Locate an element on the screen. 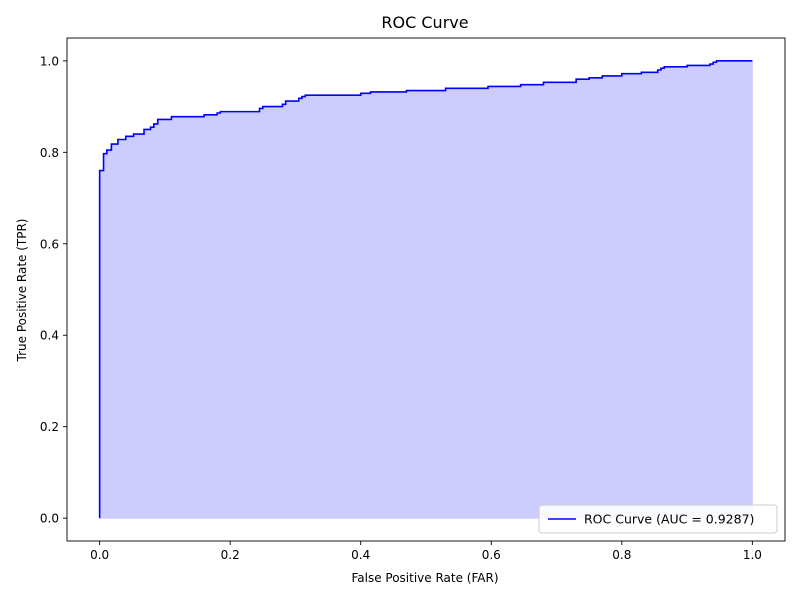 The image size is (800, 600). y-tick-label: 0.0 is located at coordinates (49, 519).